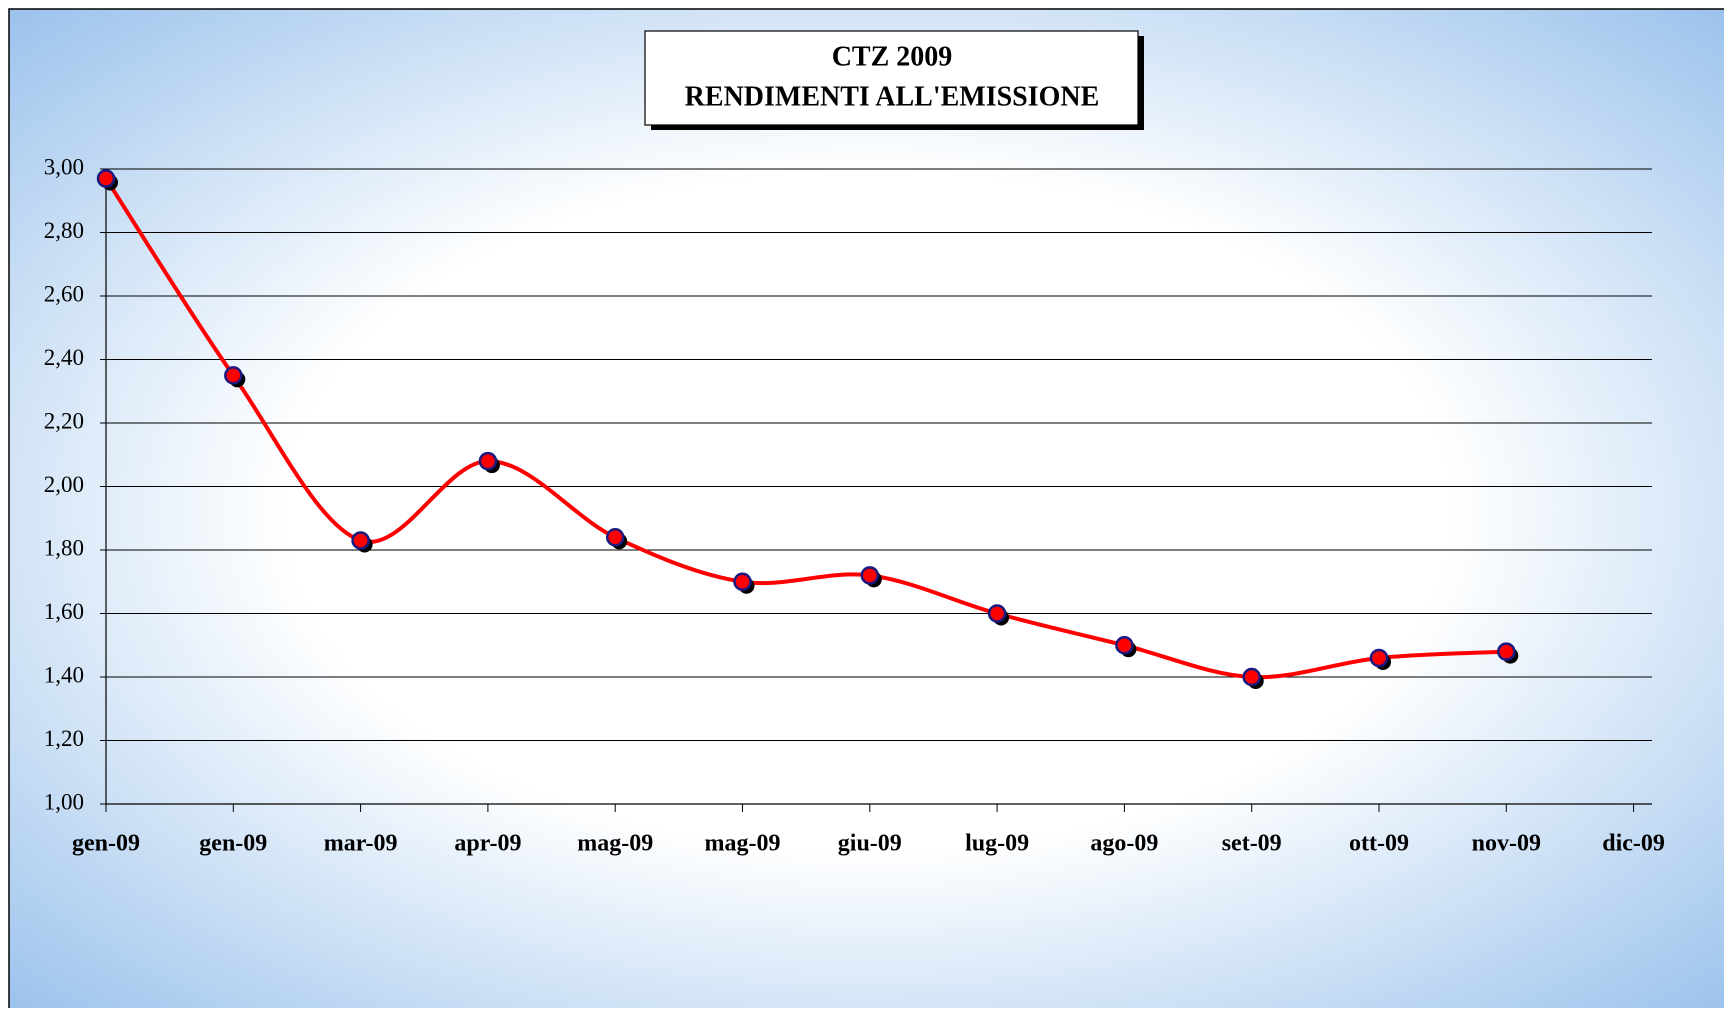 Image resolution: width=1724 pixels, height=1013 pixels. I want to click on y-tick-label: 1,00, so click(64, 801).